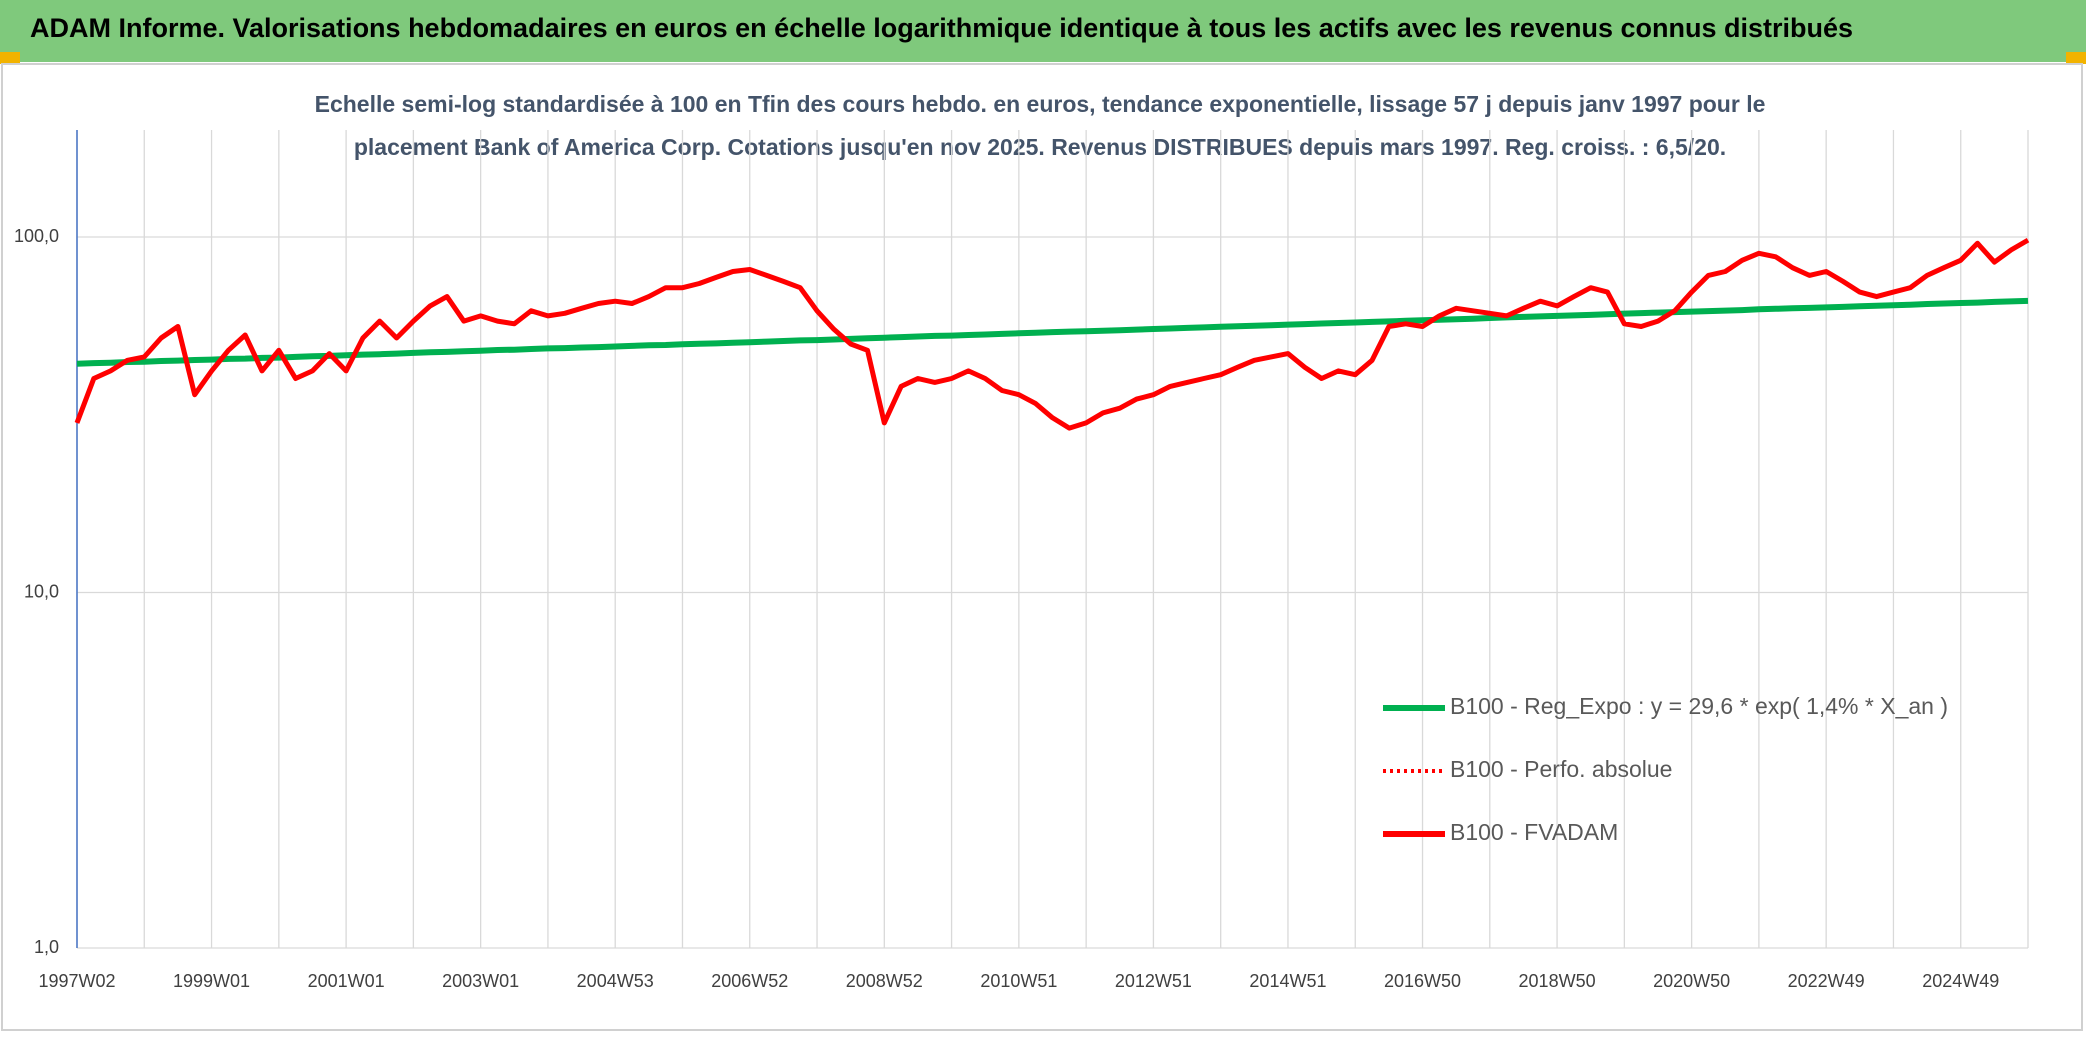  I want to click on legend-label: B100 - FVADAM, so click(1534, 832).